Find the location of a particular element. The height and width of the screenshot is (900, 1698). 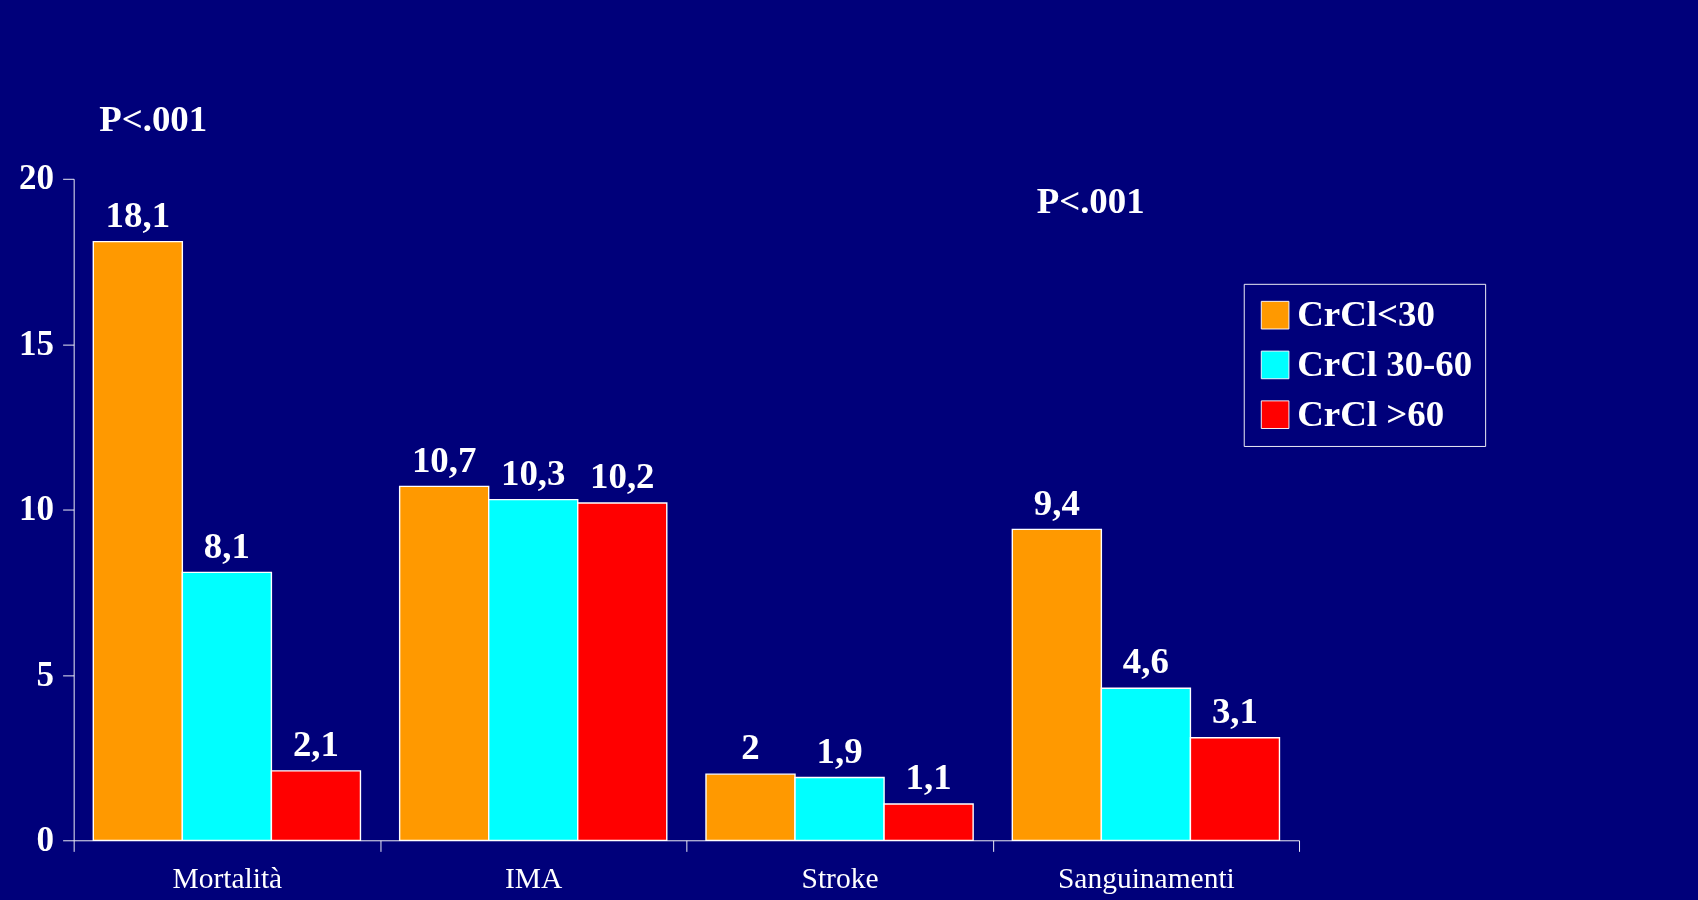

data-label: 2,1 is located at coordinates (315, 744).